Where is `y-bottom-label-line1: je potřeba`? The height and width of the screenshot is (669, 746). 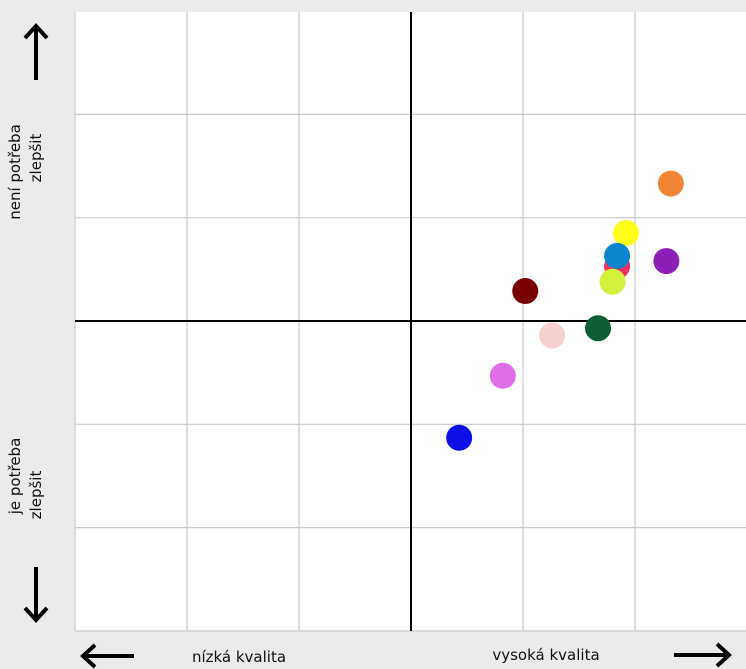
y-bottom-label-line1: je potřeba is located at coordinates (15, 477).